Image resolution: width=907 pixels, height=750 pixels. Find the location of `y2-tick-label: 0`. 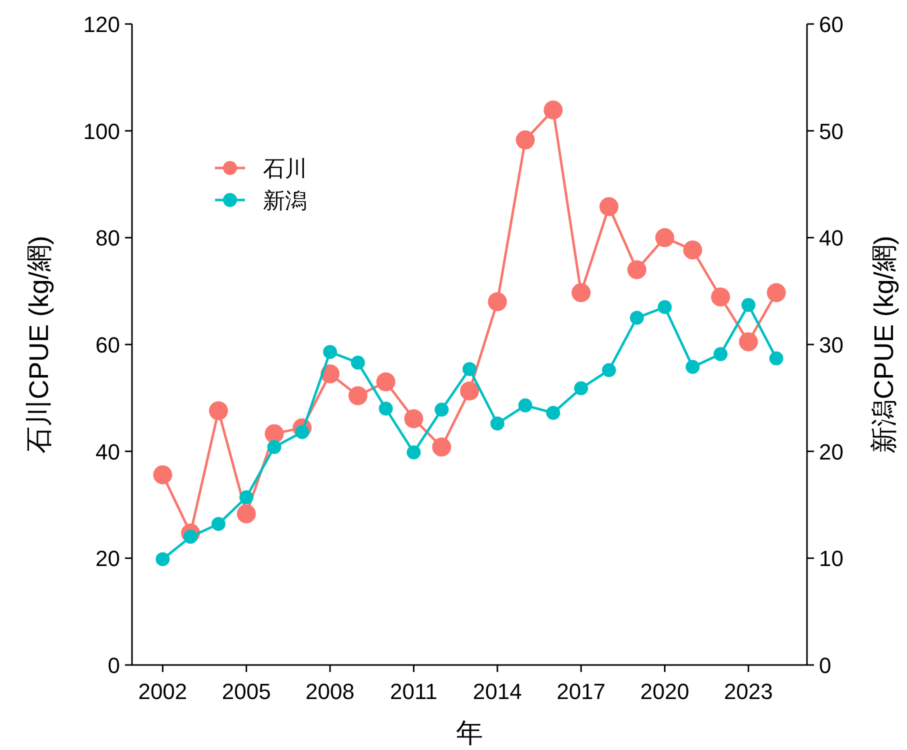

y2-tick-label: 0 is located at coordinates (825, 665).